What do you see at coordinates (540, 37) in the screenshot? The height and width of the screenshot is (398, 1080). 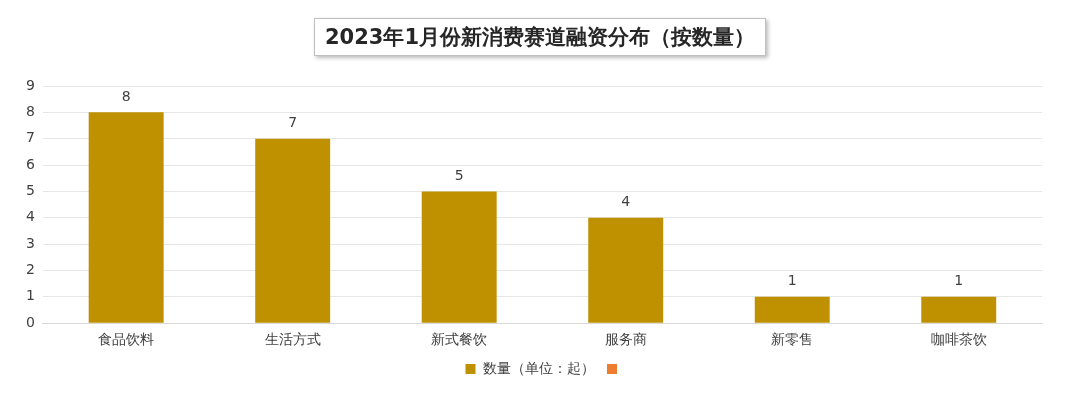 I see `chart-title: 2023年1月份新消费赛道融资分布（按数量）` at bounding box center [540, 37].